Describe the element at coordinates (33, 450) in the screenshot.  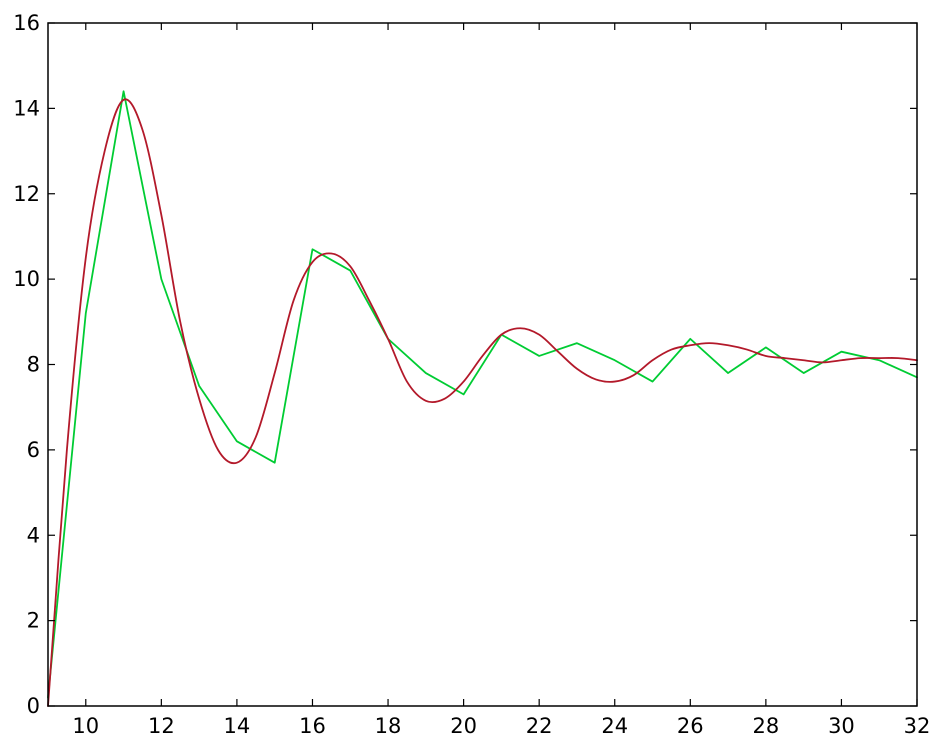
I see `y-tick-label: 6` at that location.